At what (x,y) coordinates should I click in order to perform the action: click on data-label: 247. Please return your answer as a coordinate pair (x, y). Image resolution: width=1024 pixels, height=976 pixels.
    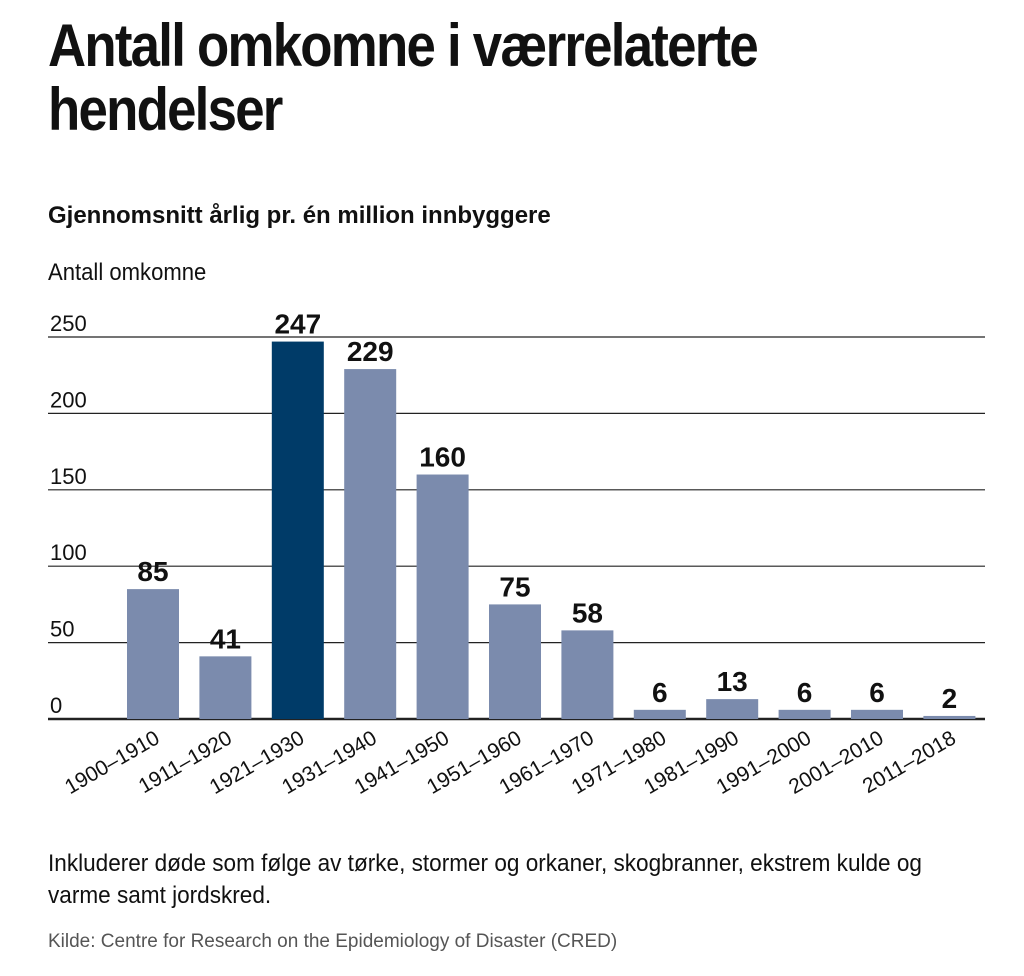
    Looking at the image, I should click on (297, 324).